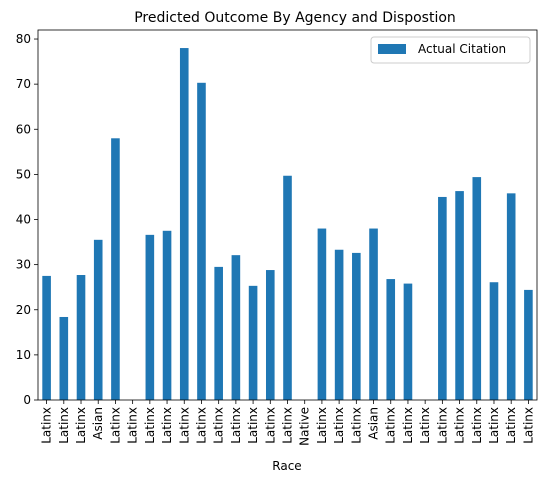 Image resolution: width=543 pixels, height=484 pixels. Describe the element at coordinates (305, 426) in the screenshot. I see `x-tick-label: Native` at that location.